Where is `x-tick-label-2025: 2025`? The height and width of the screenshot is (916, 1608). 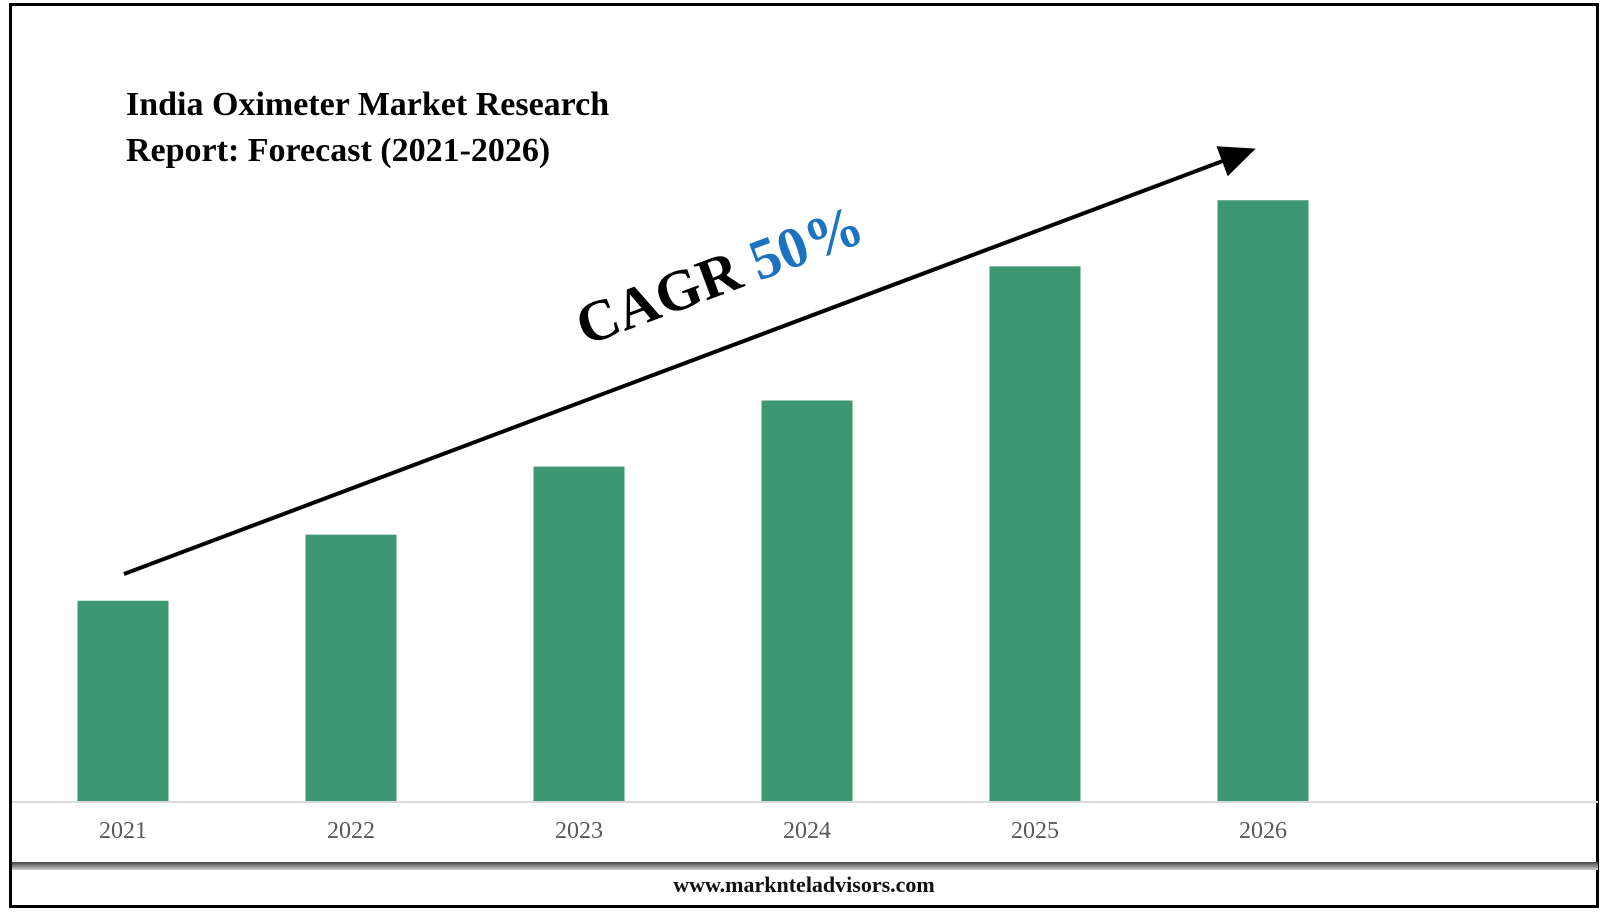 x-tick-label-2025: 2025 is located at coordinates (1035, 831).